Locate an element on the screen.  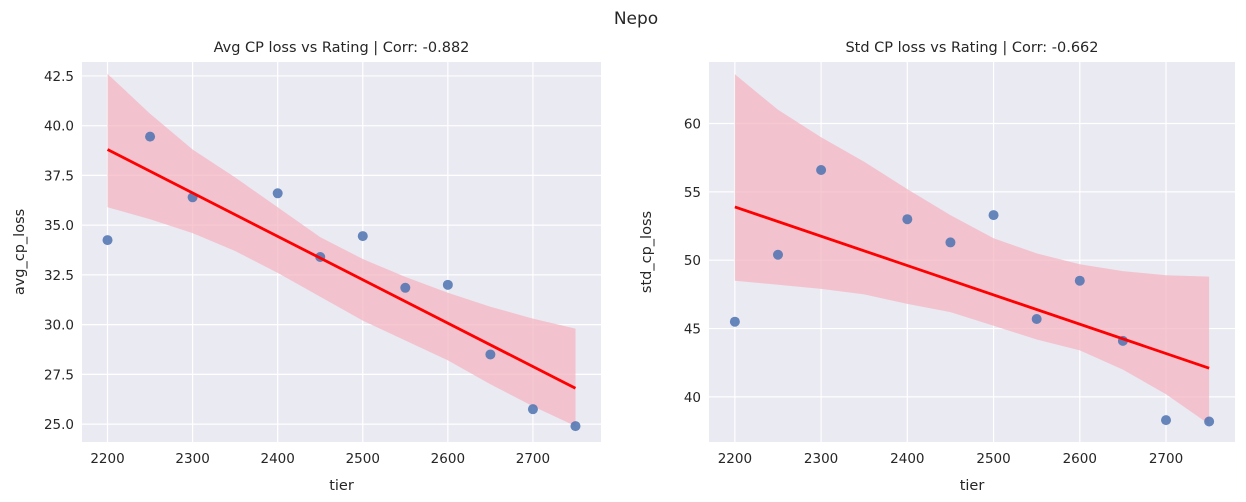
y-tick-label: 30.0 is located at coordinates (59, 326).